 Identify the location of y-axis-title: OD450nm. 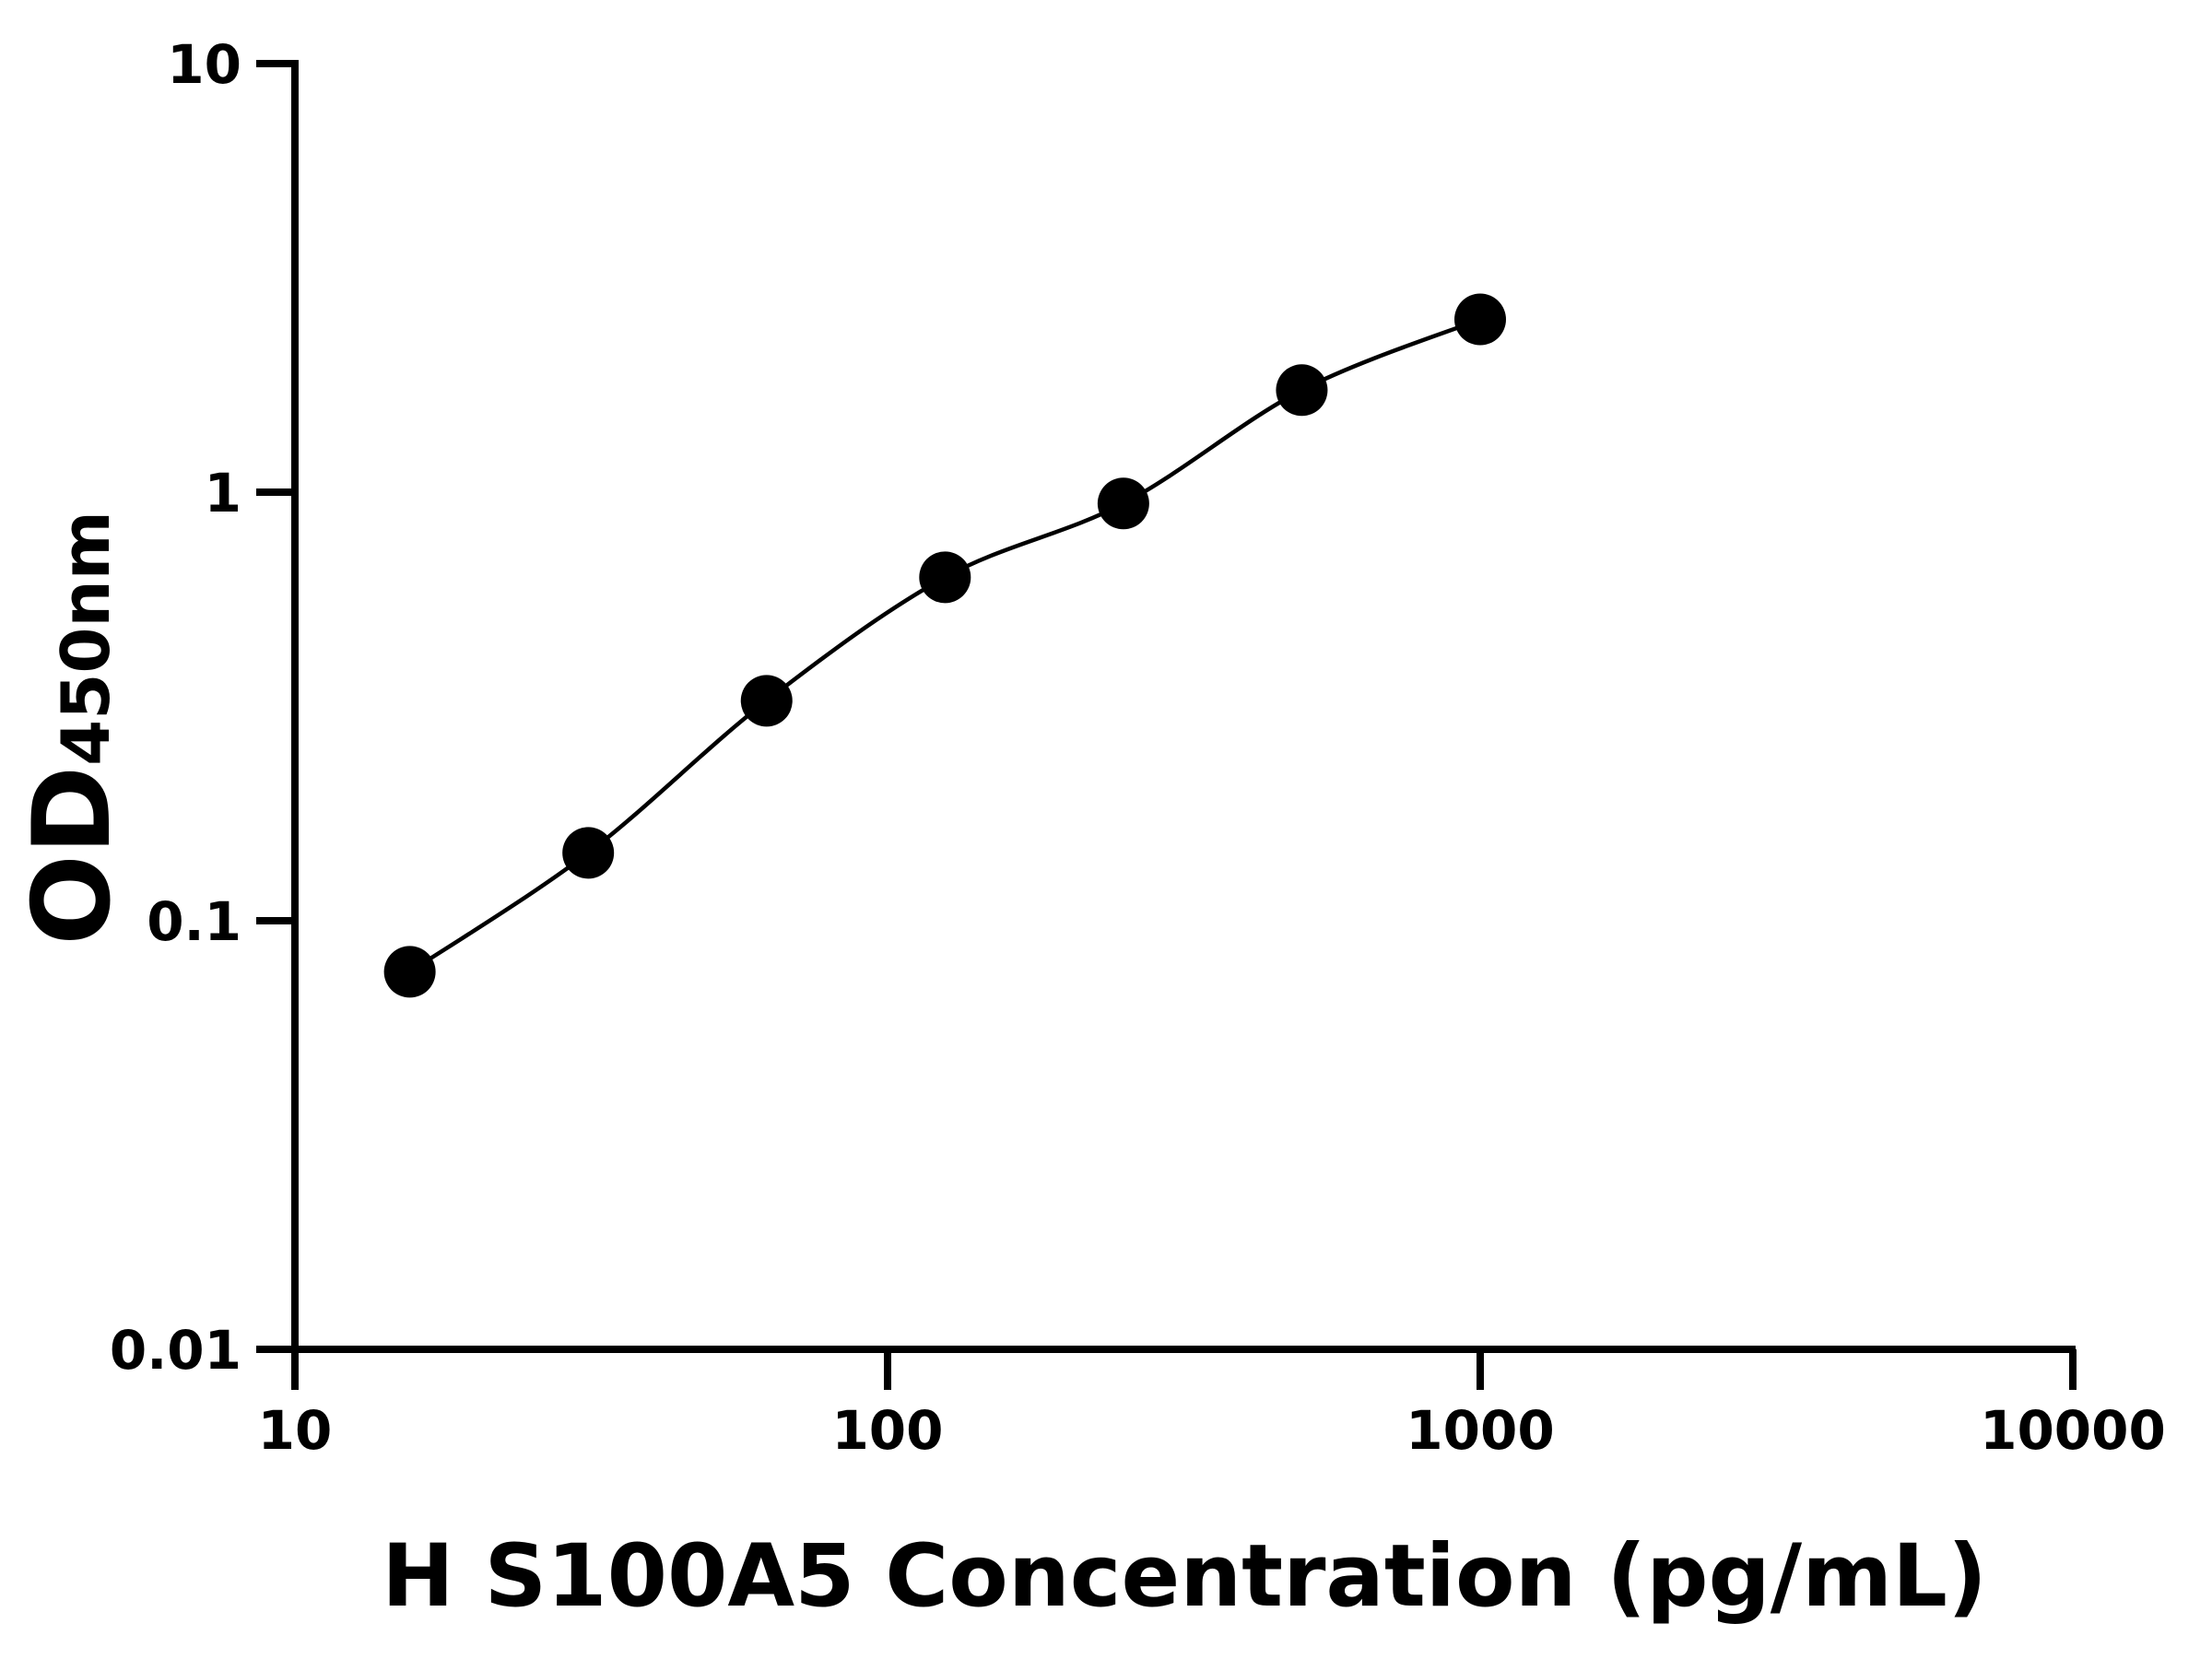
(72, 728).